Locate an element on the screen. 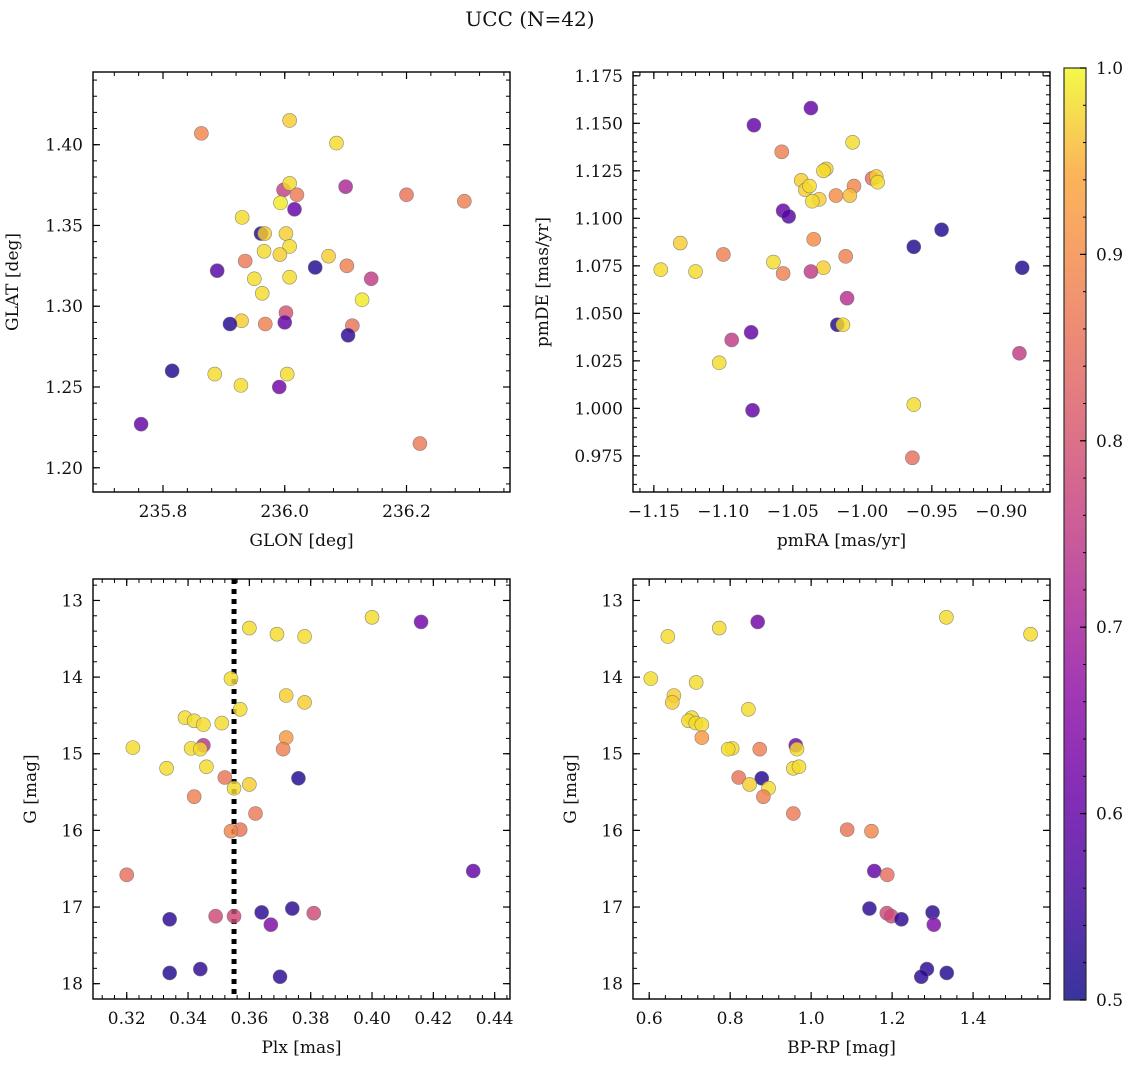 This screenshot has height=1067, width=1136. x-axis-label: Plx [mas] is located at coordinates (301, 1048).